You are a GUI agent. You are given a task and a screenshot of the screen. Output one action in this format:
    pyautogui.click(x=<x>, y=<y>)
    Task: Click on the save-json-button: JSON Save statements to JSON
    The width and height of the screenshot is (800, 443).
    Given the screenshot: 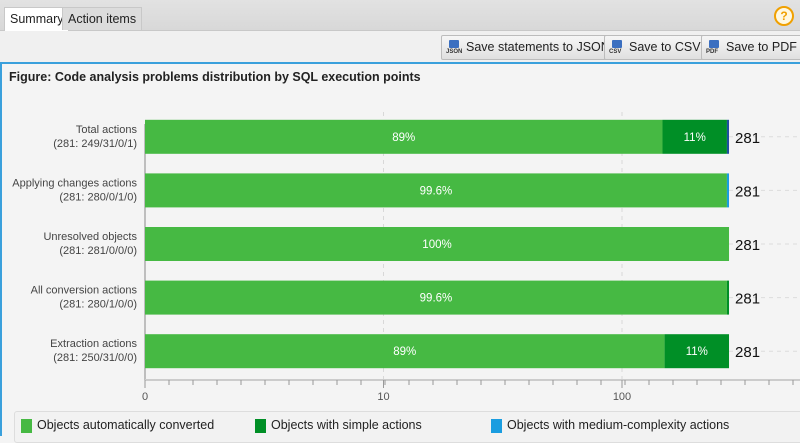 What is the action you would take?
    pyautogui.click(x=529, y=47)
    